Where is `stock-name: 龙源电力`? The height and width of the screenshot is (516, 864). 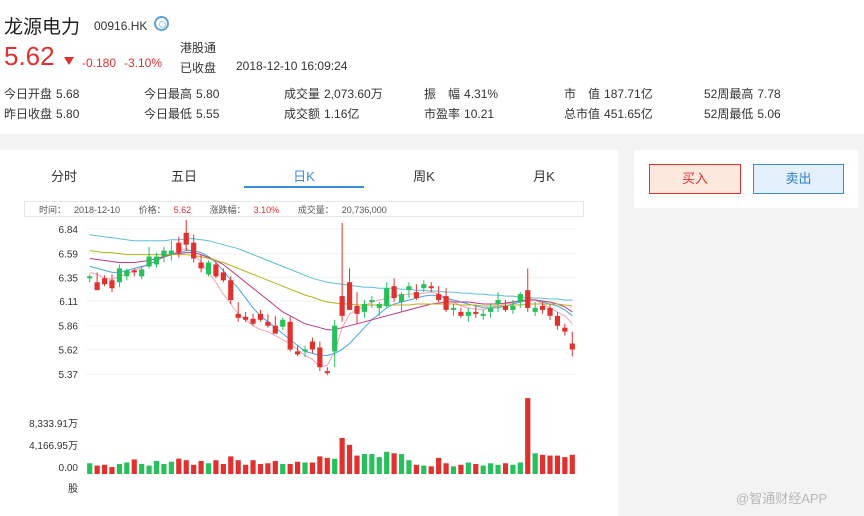 stock-name: 龙源电力 is located at coordinates (42, 27).